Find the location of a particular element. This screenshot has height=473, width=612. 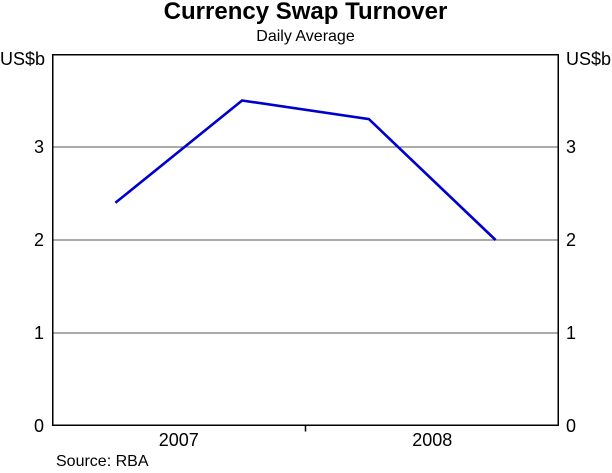

y-tick-label-left: 0 is located at coordinates (38, 426).